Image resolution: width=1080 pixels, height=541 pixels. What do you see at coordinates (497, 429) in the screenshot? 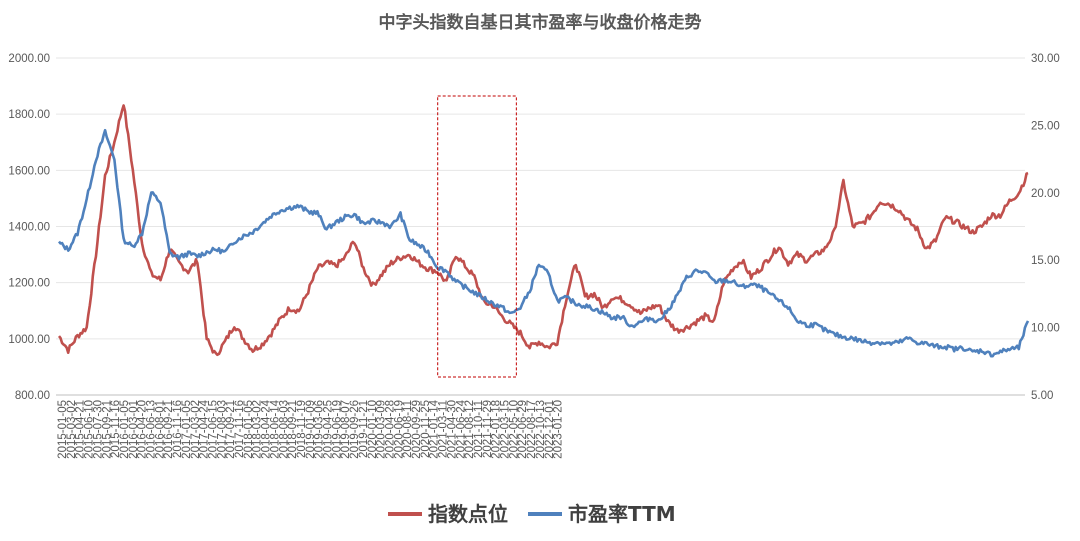
I see `x-tick-label: 2022-01-18` at bounding box center [497, 429].